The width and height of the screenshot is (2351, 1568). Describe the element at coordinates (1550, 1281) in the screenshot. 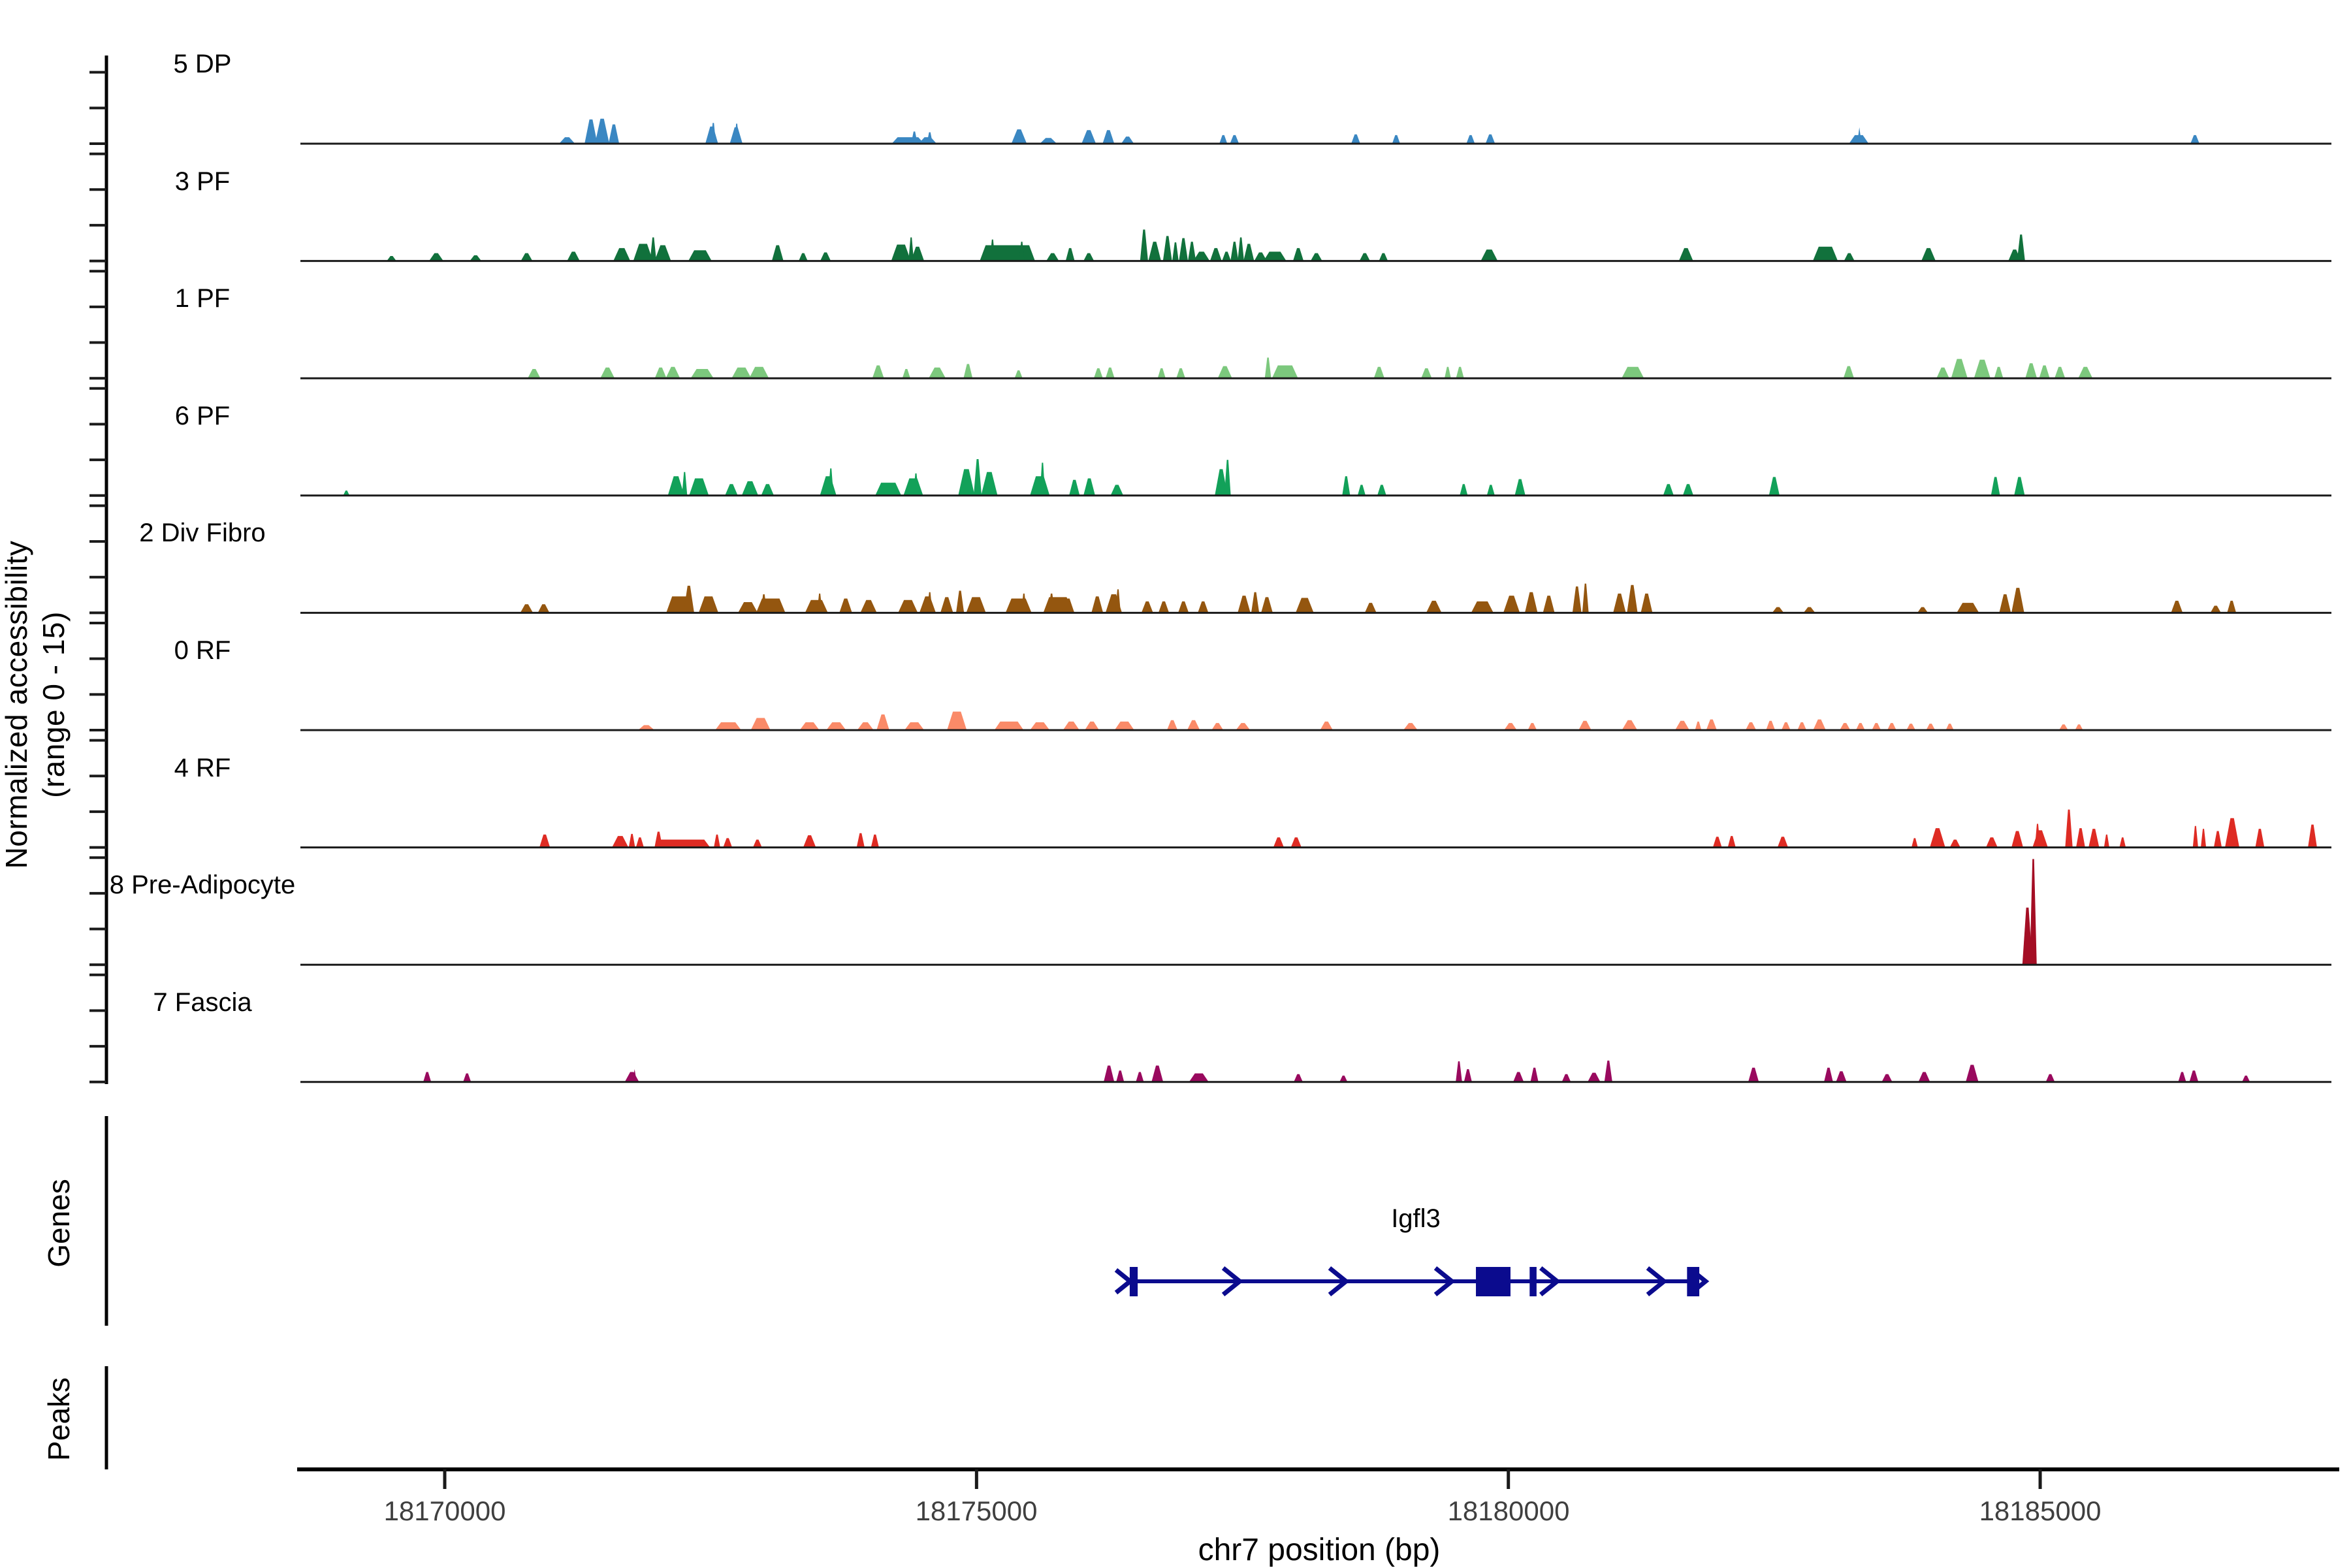

I see `gene-strand-arrow` at that location.